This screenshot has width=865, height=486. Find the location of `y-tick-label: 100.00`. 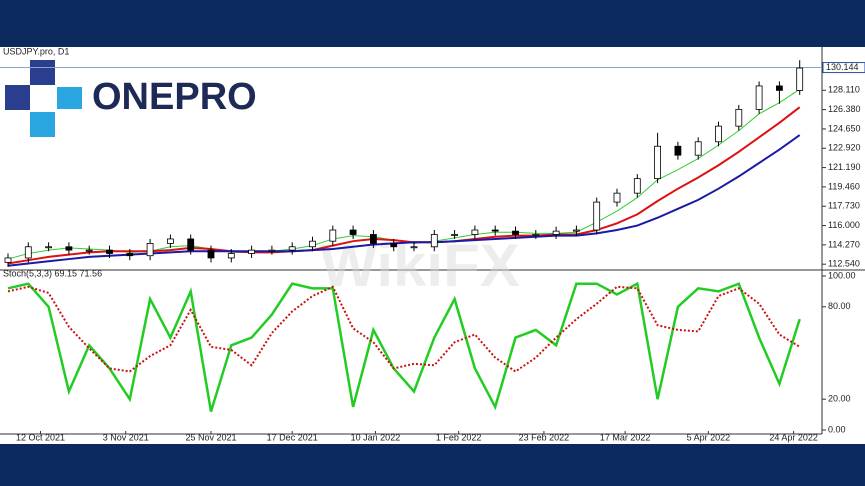

y-tick-label: 100.00 is located at coordinates (842, 275).